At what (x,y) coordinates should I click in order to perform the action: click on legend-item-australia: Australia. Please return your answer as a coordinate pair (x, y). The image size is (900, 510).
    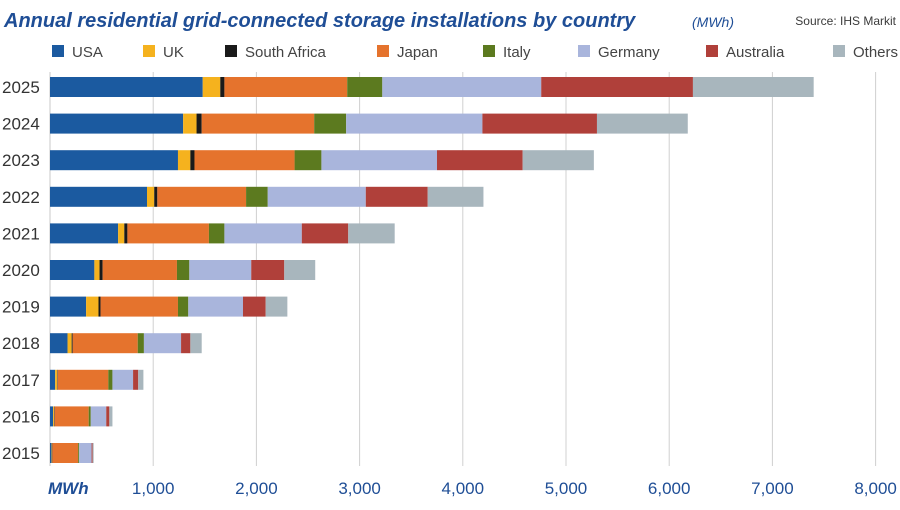
    Looking at the image, I should click on (745, 52).